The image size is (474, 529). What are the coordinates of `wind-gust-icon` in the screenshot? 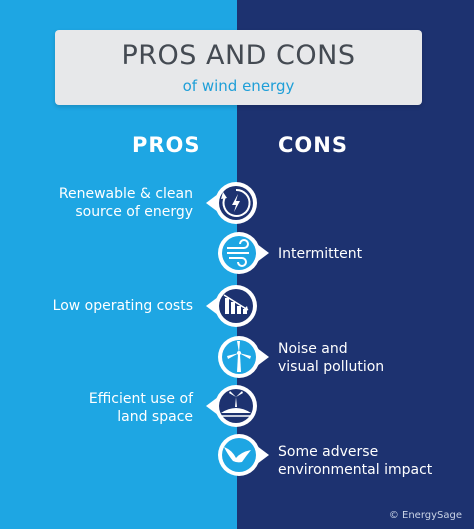 It's located at (243, 253).